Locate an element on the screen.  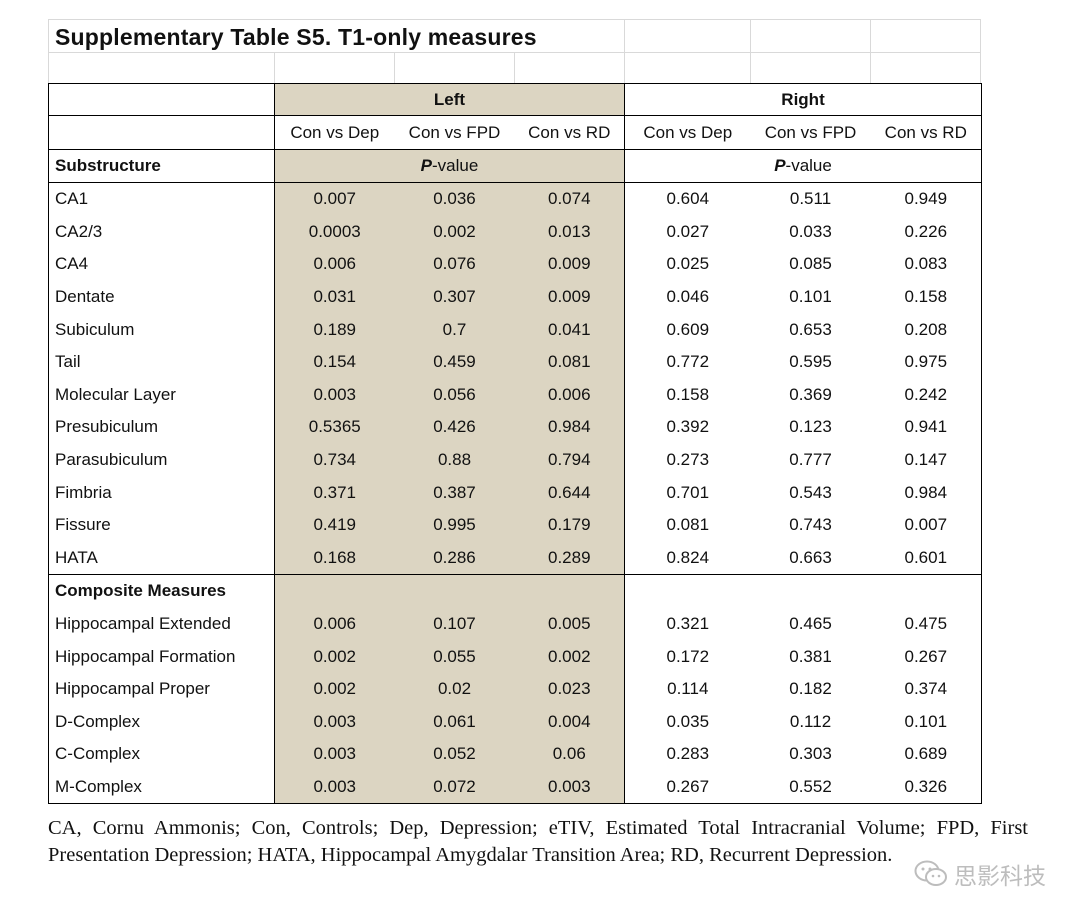
pvalue-cell: 0.995 is located at coordinates (454, 525).